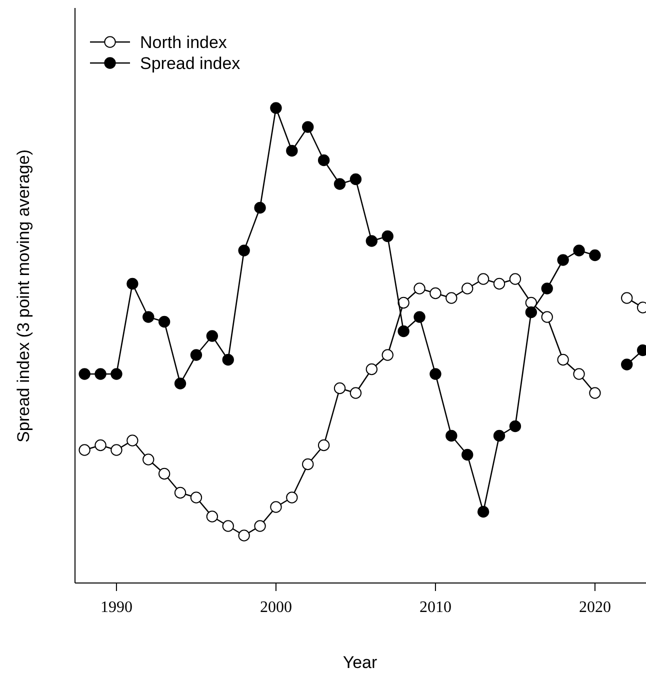  I want to click on legend-label: Spread index, so click(190, 63).